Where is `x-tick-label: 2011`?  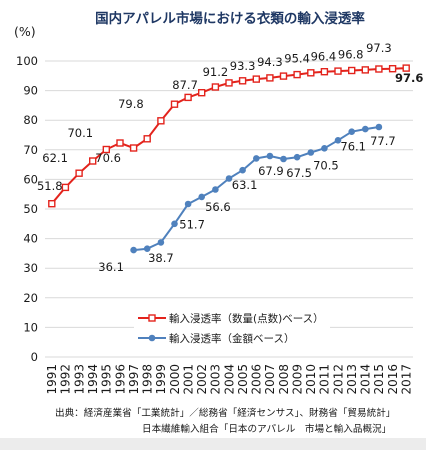 x-tick-label: 2011 is located at coordinates (325, 379).